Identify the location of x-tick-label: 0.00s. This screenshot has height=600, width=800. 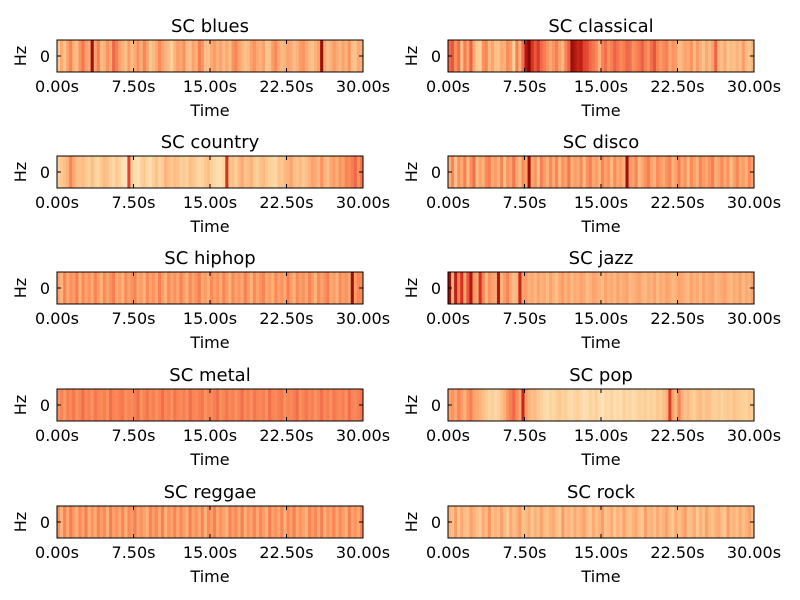
(57, 318).